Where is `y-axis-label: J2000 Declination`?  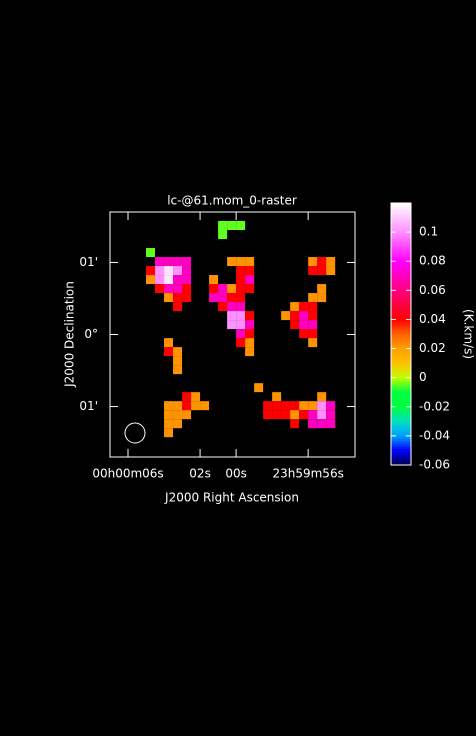
y-axis-label: J2000 Declination is located at coordinates (70, 334).